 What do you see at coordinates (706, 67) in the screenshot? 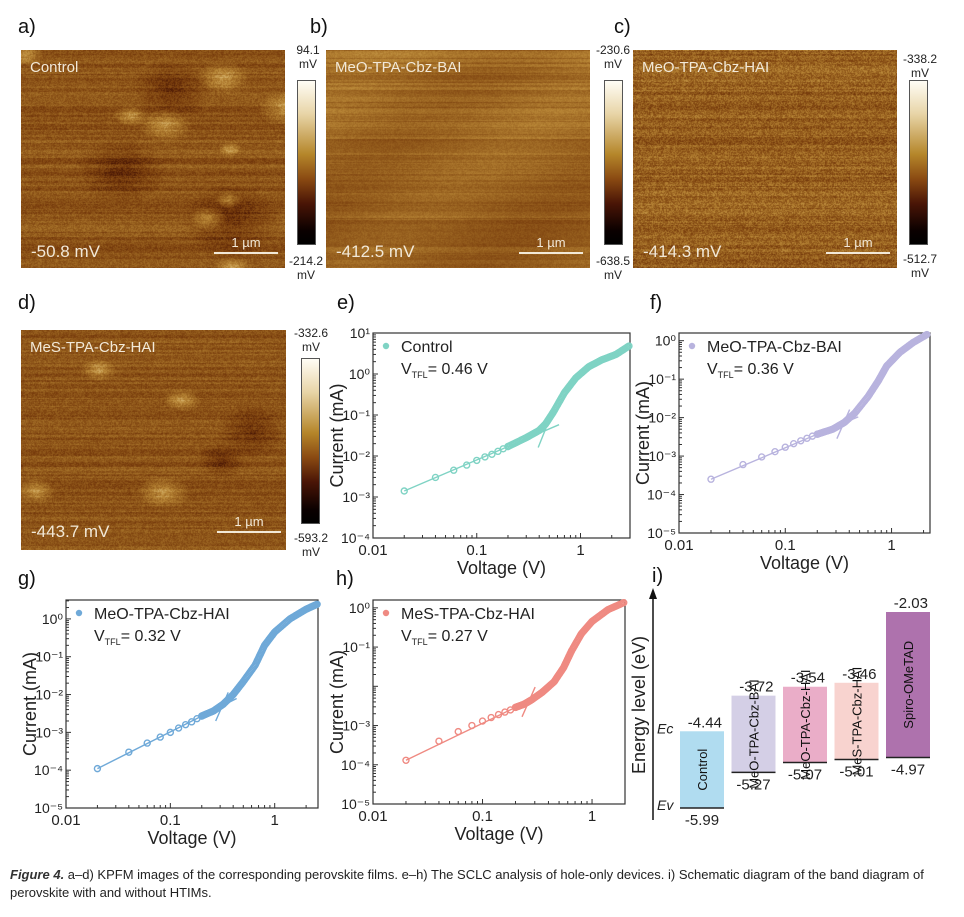
I see `sample-label: MeO-TPA-Cbz-HAI` at bounding box center [706, 67].